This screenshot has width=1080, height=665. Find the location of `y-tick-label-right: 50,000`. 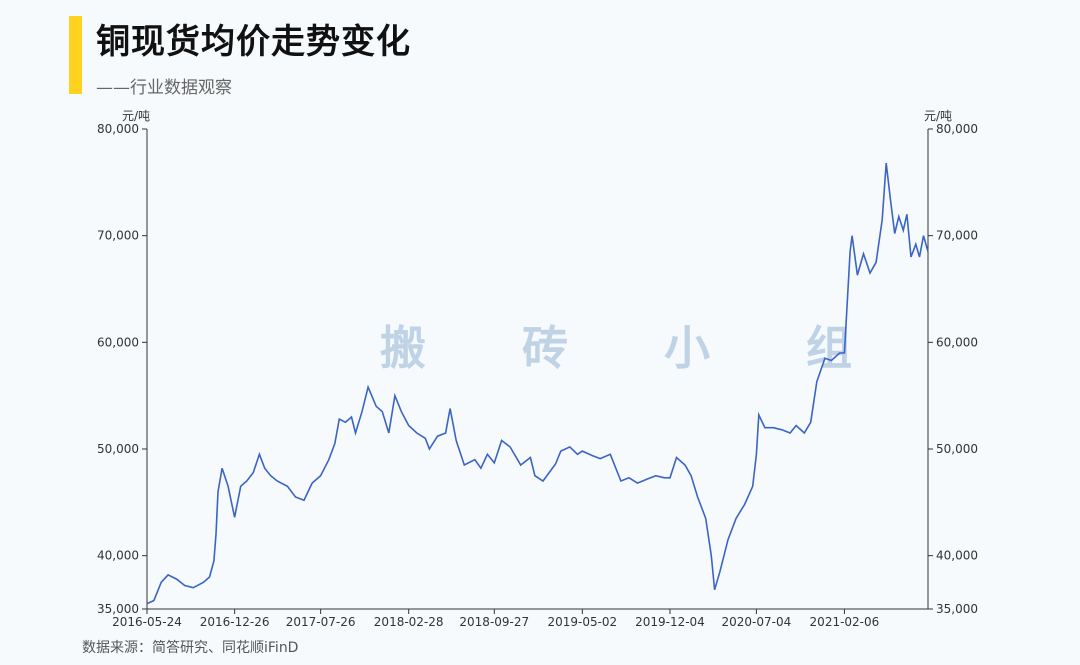

y-tick-label-right: 50,000 is located at coordinates (957, 449).